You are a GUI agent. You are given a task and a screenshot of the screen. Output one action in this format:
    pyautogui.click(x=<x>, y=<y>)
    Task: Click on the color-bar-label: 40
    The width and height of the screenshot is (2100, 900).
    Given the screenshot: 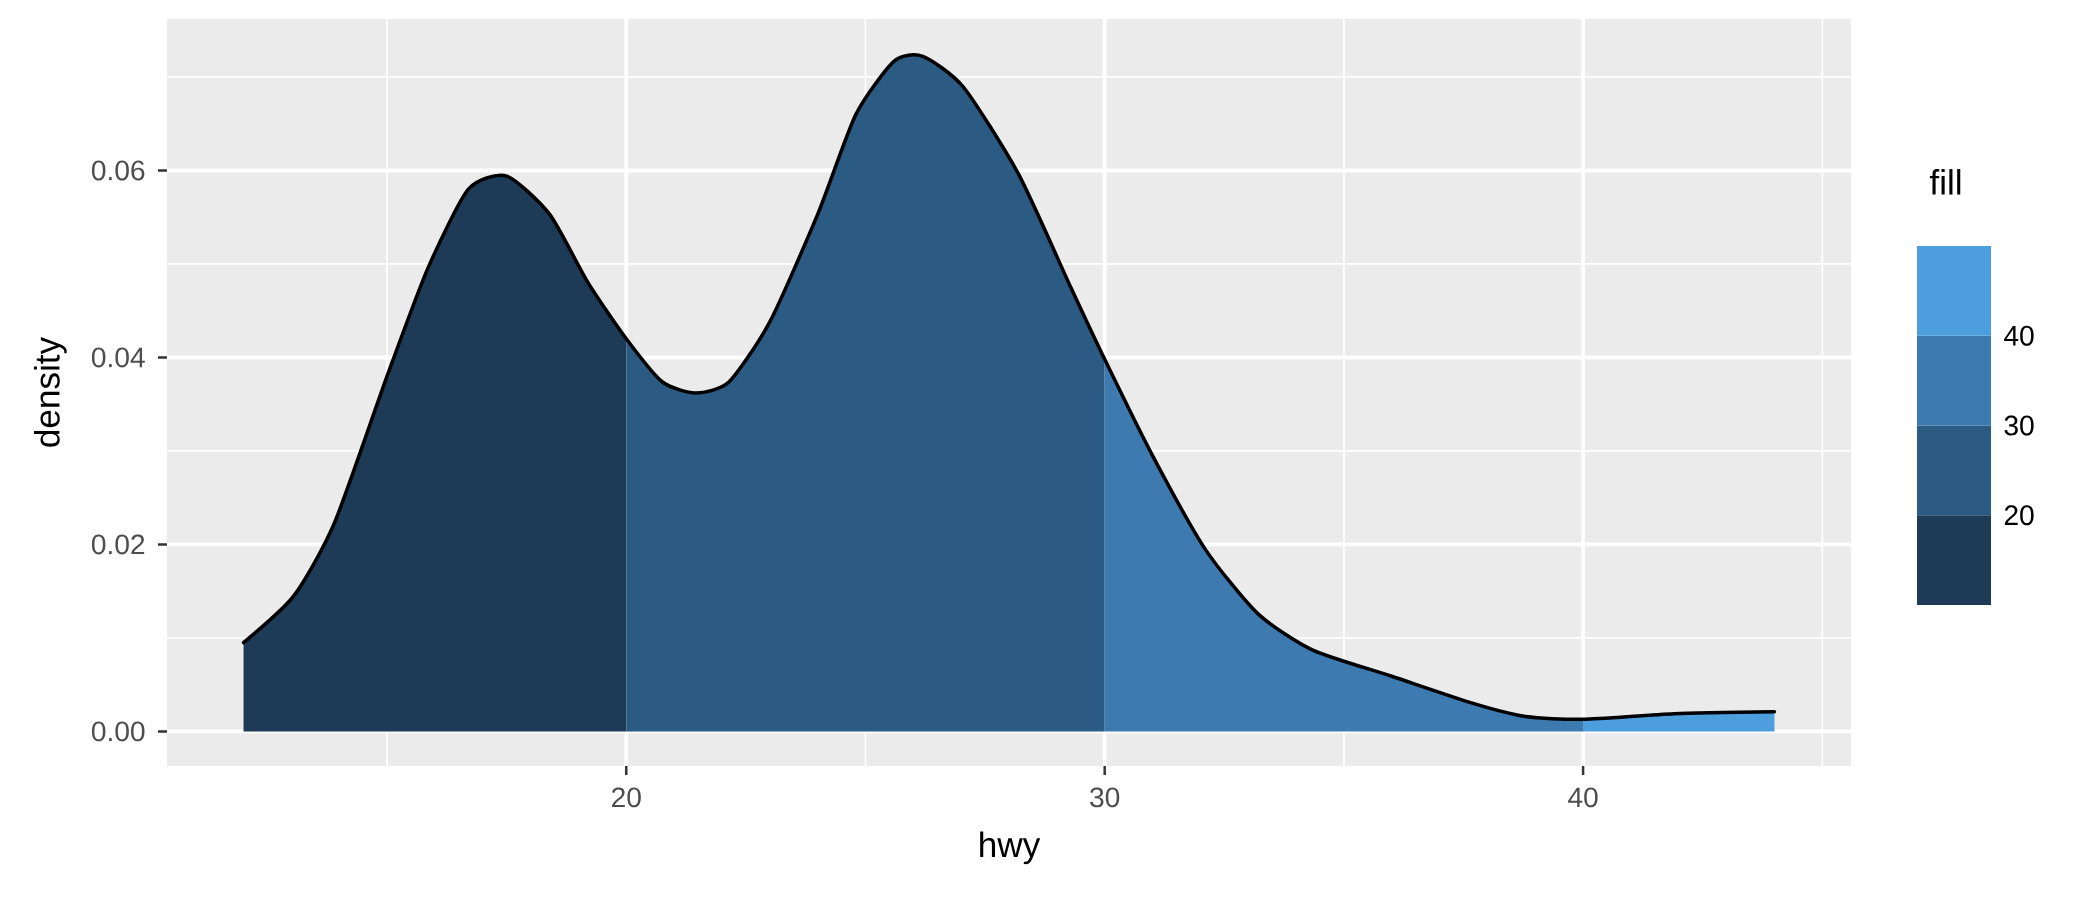 What is the action you would take?
    pyautogui.click(x=2019, y=335)
    